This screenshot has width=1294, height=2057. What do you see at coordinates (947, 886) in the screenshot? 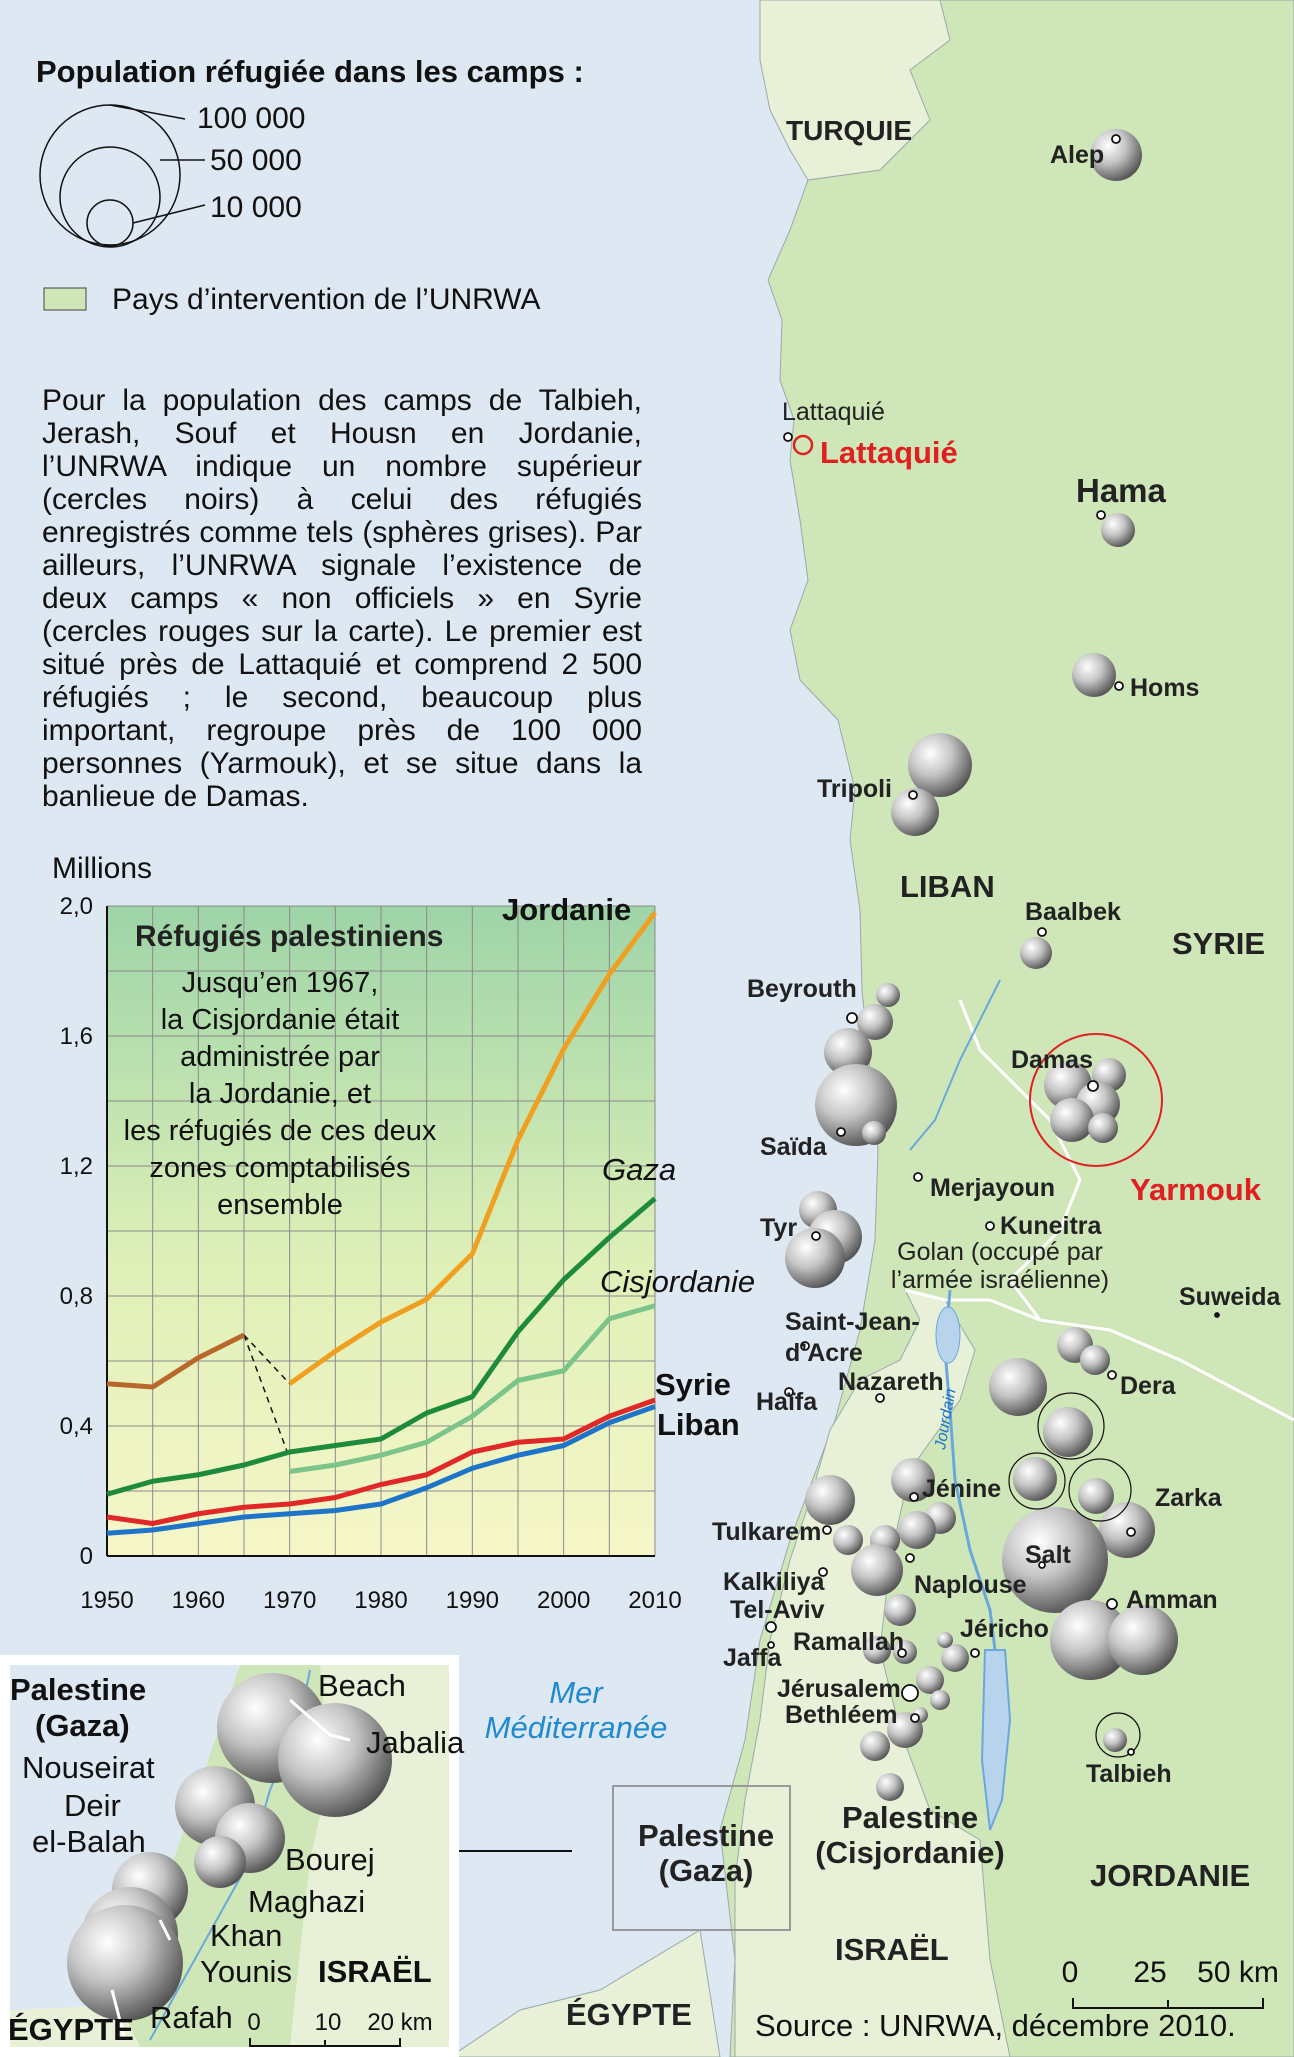
I see `country-liban: LIBAN` at bounding box center [947, 886].